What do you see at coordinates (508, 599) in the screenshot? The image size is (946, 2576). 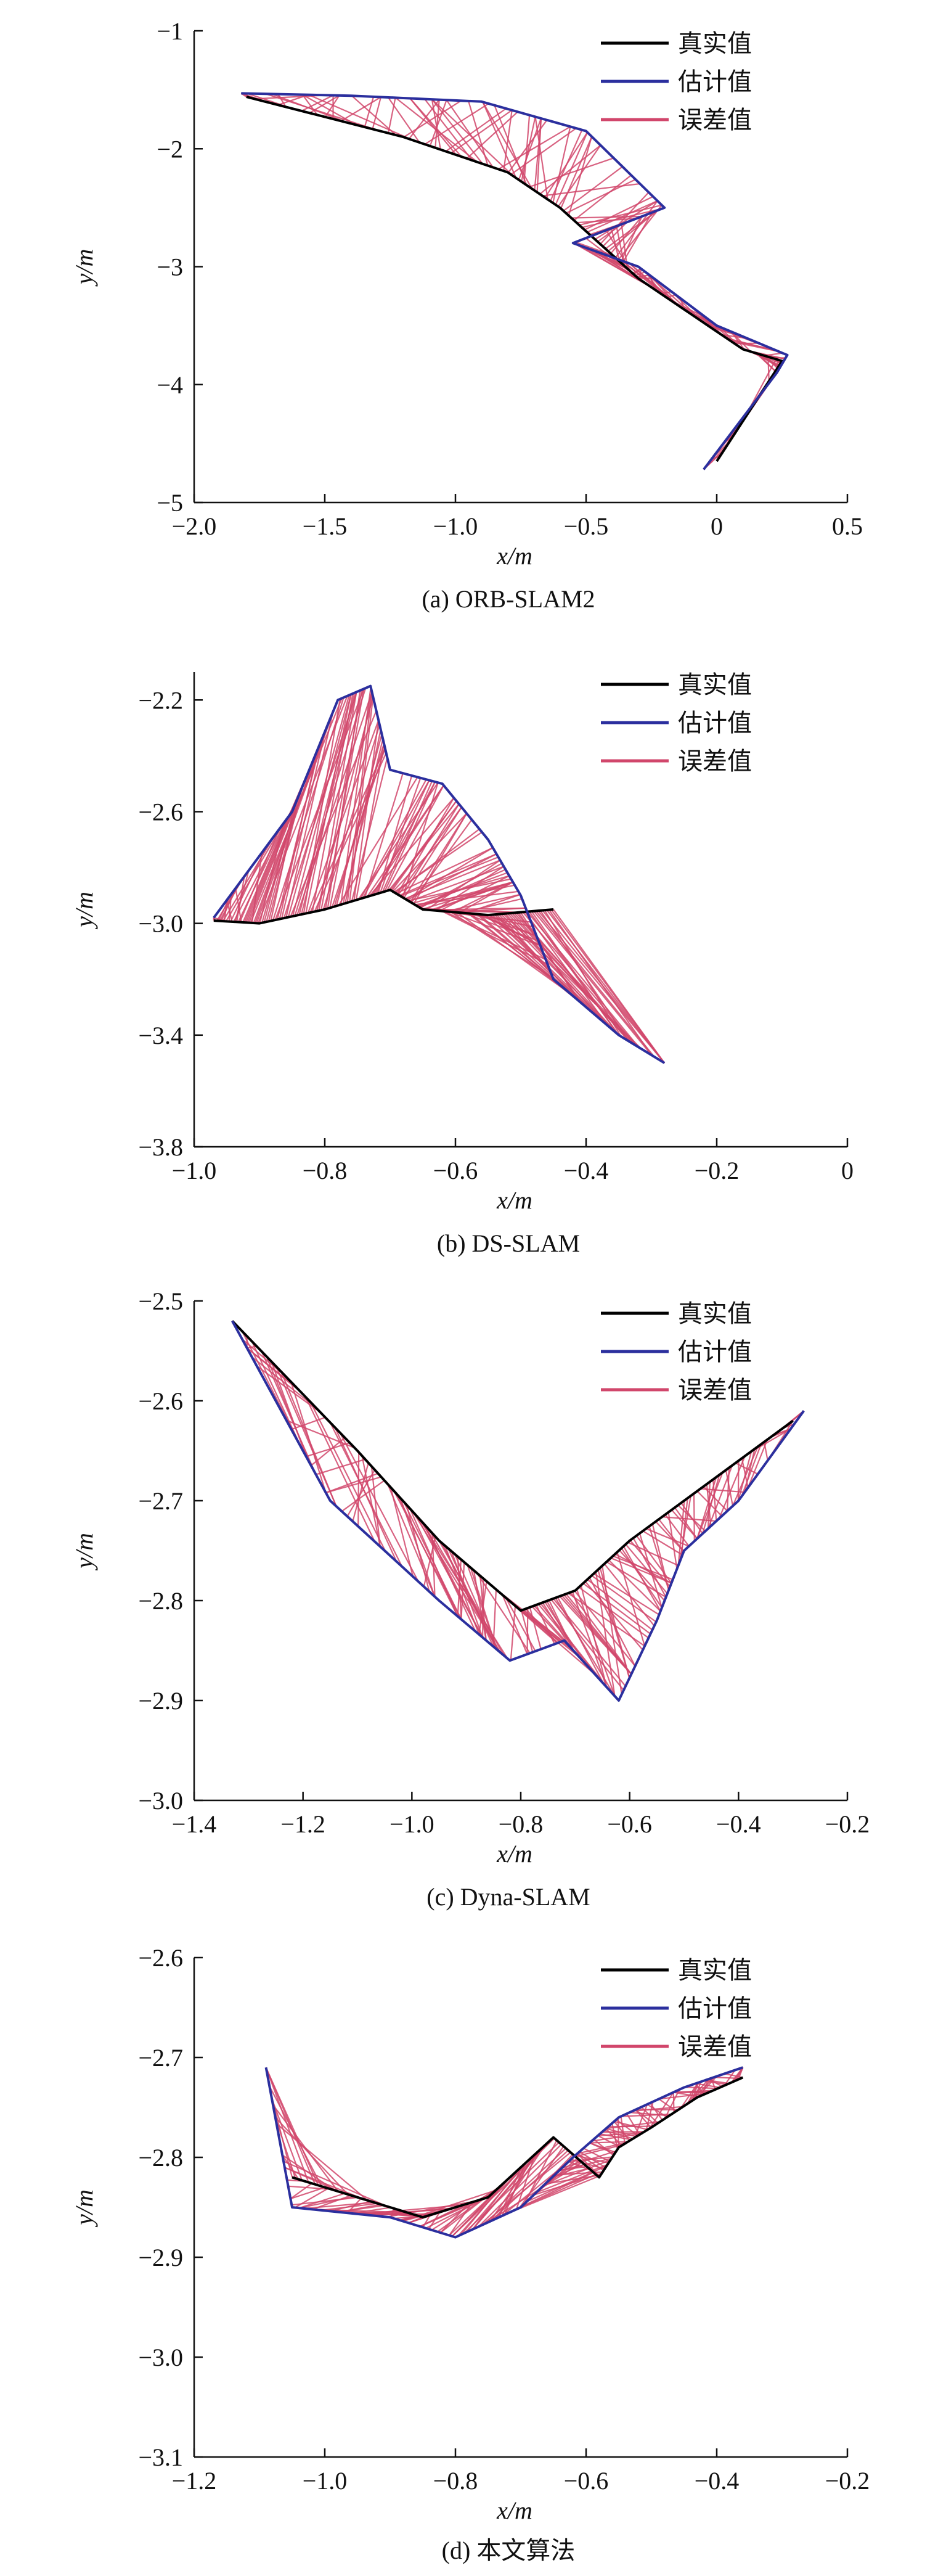 I see `panel-caption: (a) ORB-SLAM2` at bounding box center [508, 599].